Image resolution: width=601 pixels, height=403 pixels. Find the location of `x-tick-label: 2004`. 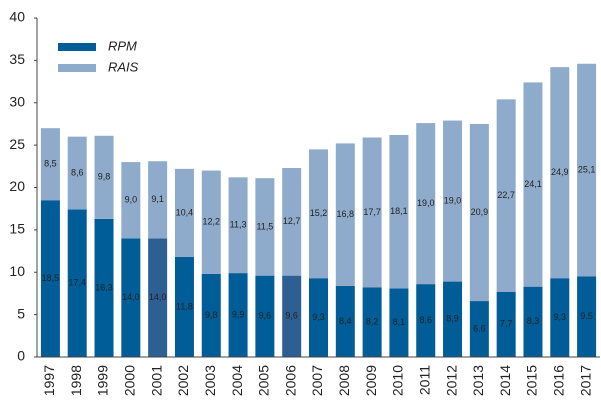

x-tick-label: 2004 is located at coordinates (237, 380).